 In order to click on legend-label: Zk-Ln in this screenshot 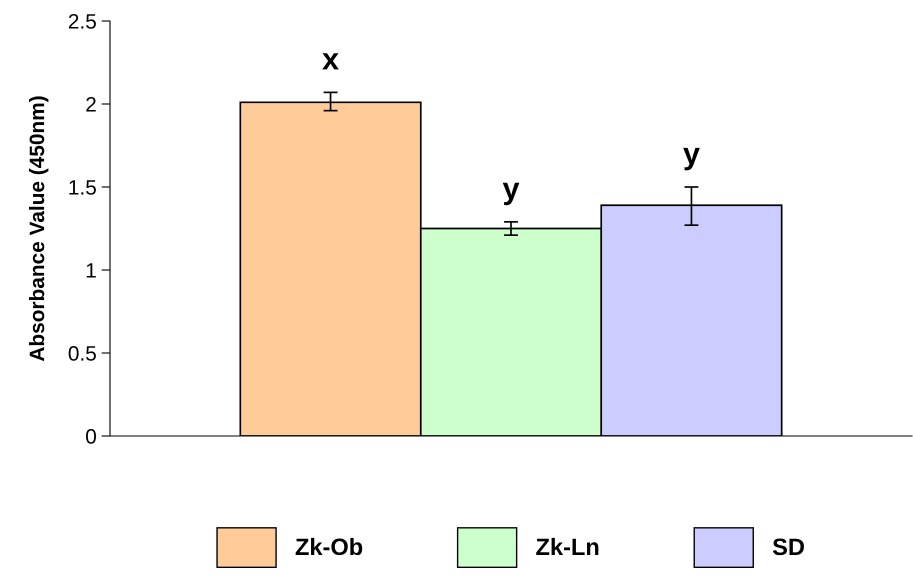, I will do `click(567, 546)`.